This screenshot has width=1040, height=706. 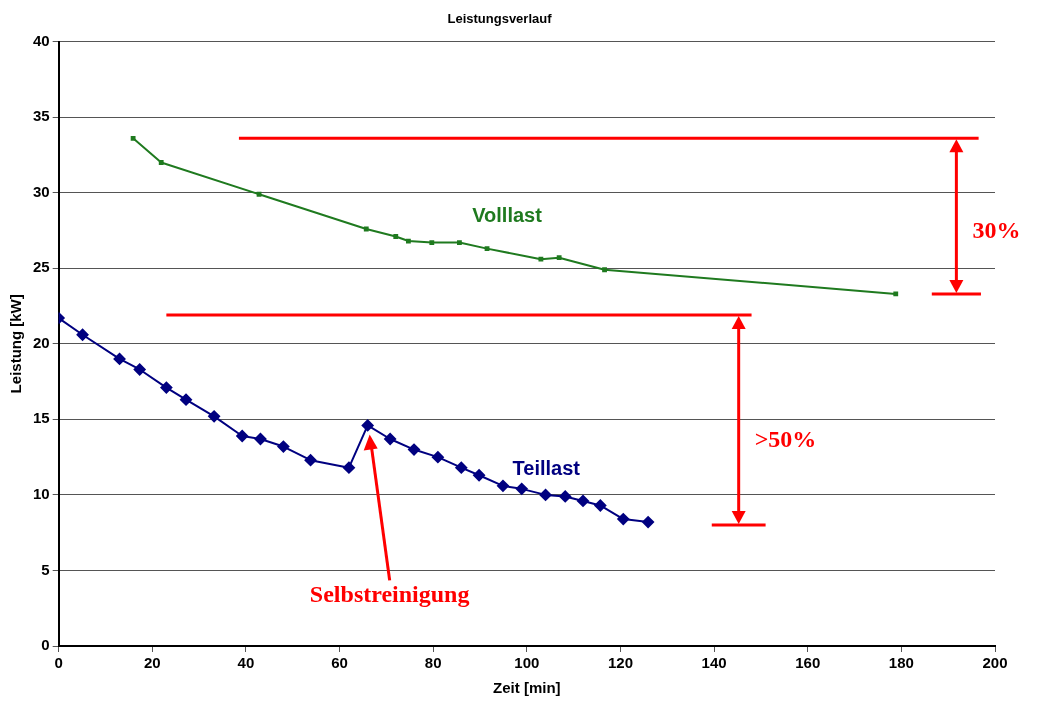 What do you see at coordinates (620, 663) in the screenshot?
I see `x-tick-label: 120` at bounding box center [620, 663].